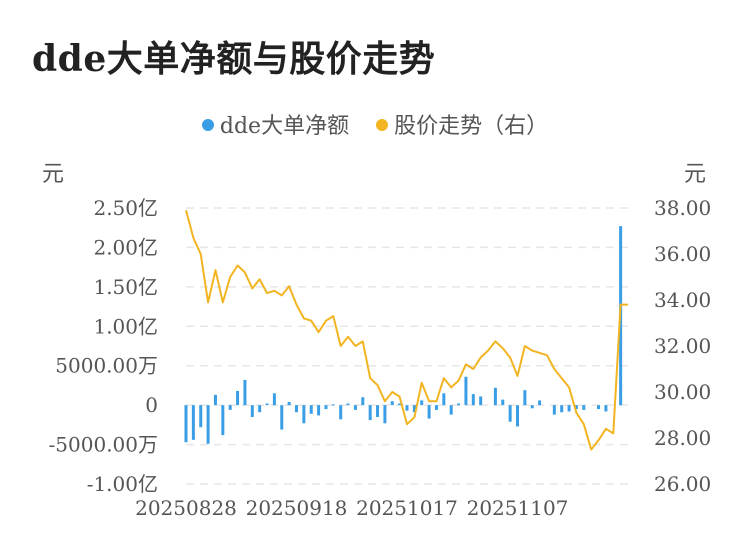 This screenshot has width=750, height=558. I want to click on left-axis-tick-label: 5000.00万, so click(106, 366).